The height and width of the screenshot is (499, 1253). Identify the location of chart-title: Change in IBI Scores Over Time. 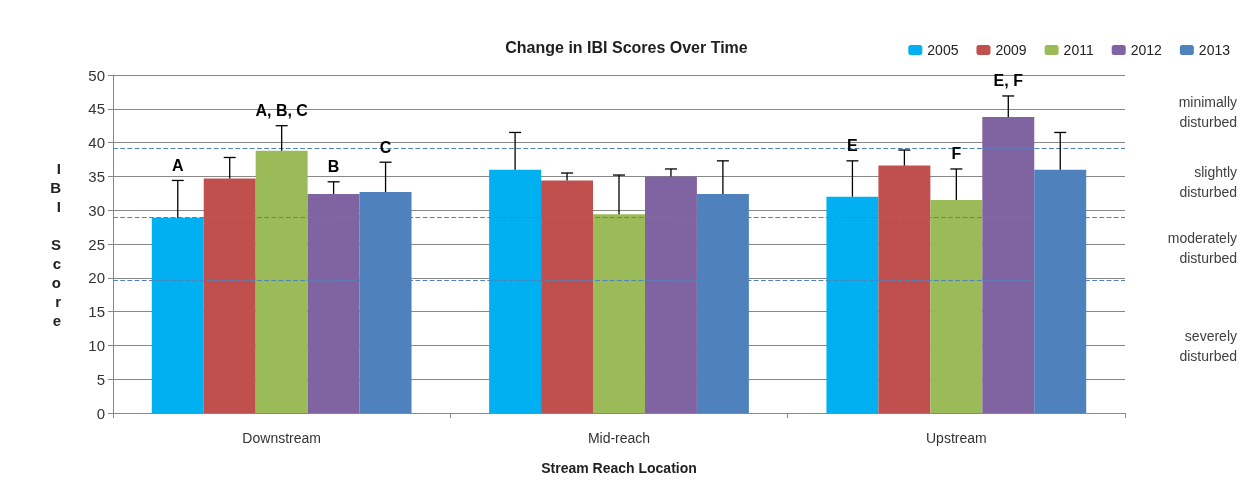
(626, 47).